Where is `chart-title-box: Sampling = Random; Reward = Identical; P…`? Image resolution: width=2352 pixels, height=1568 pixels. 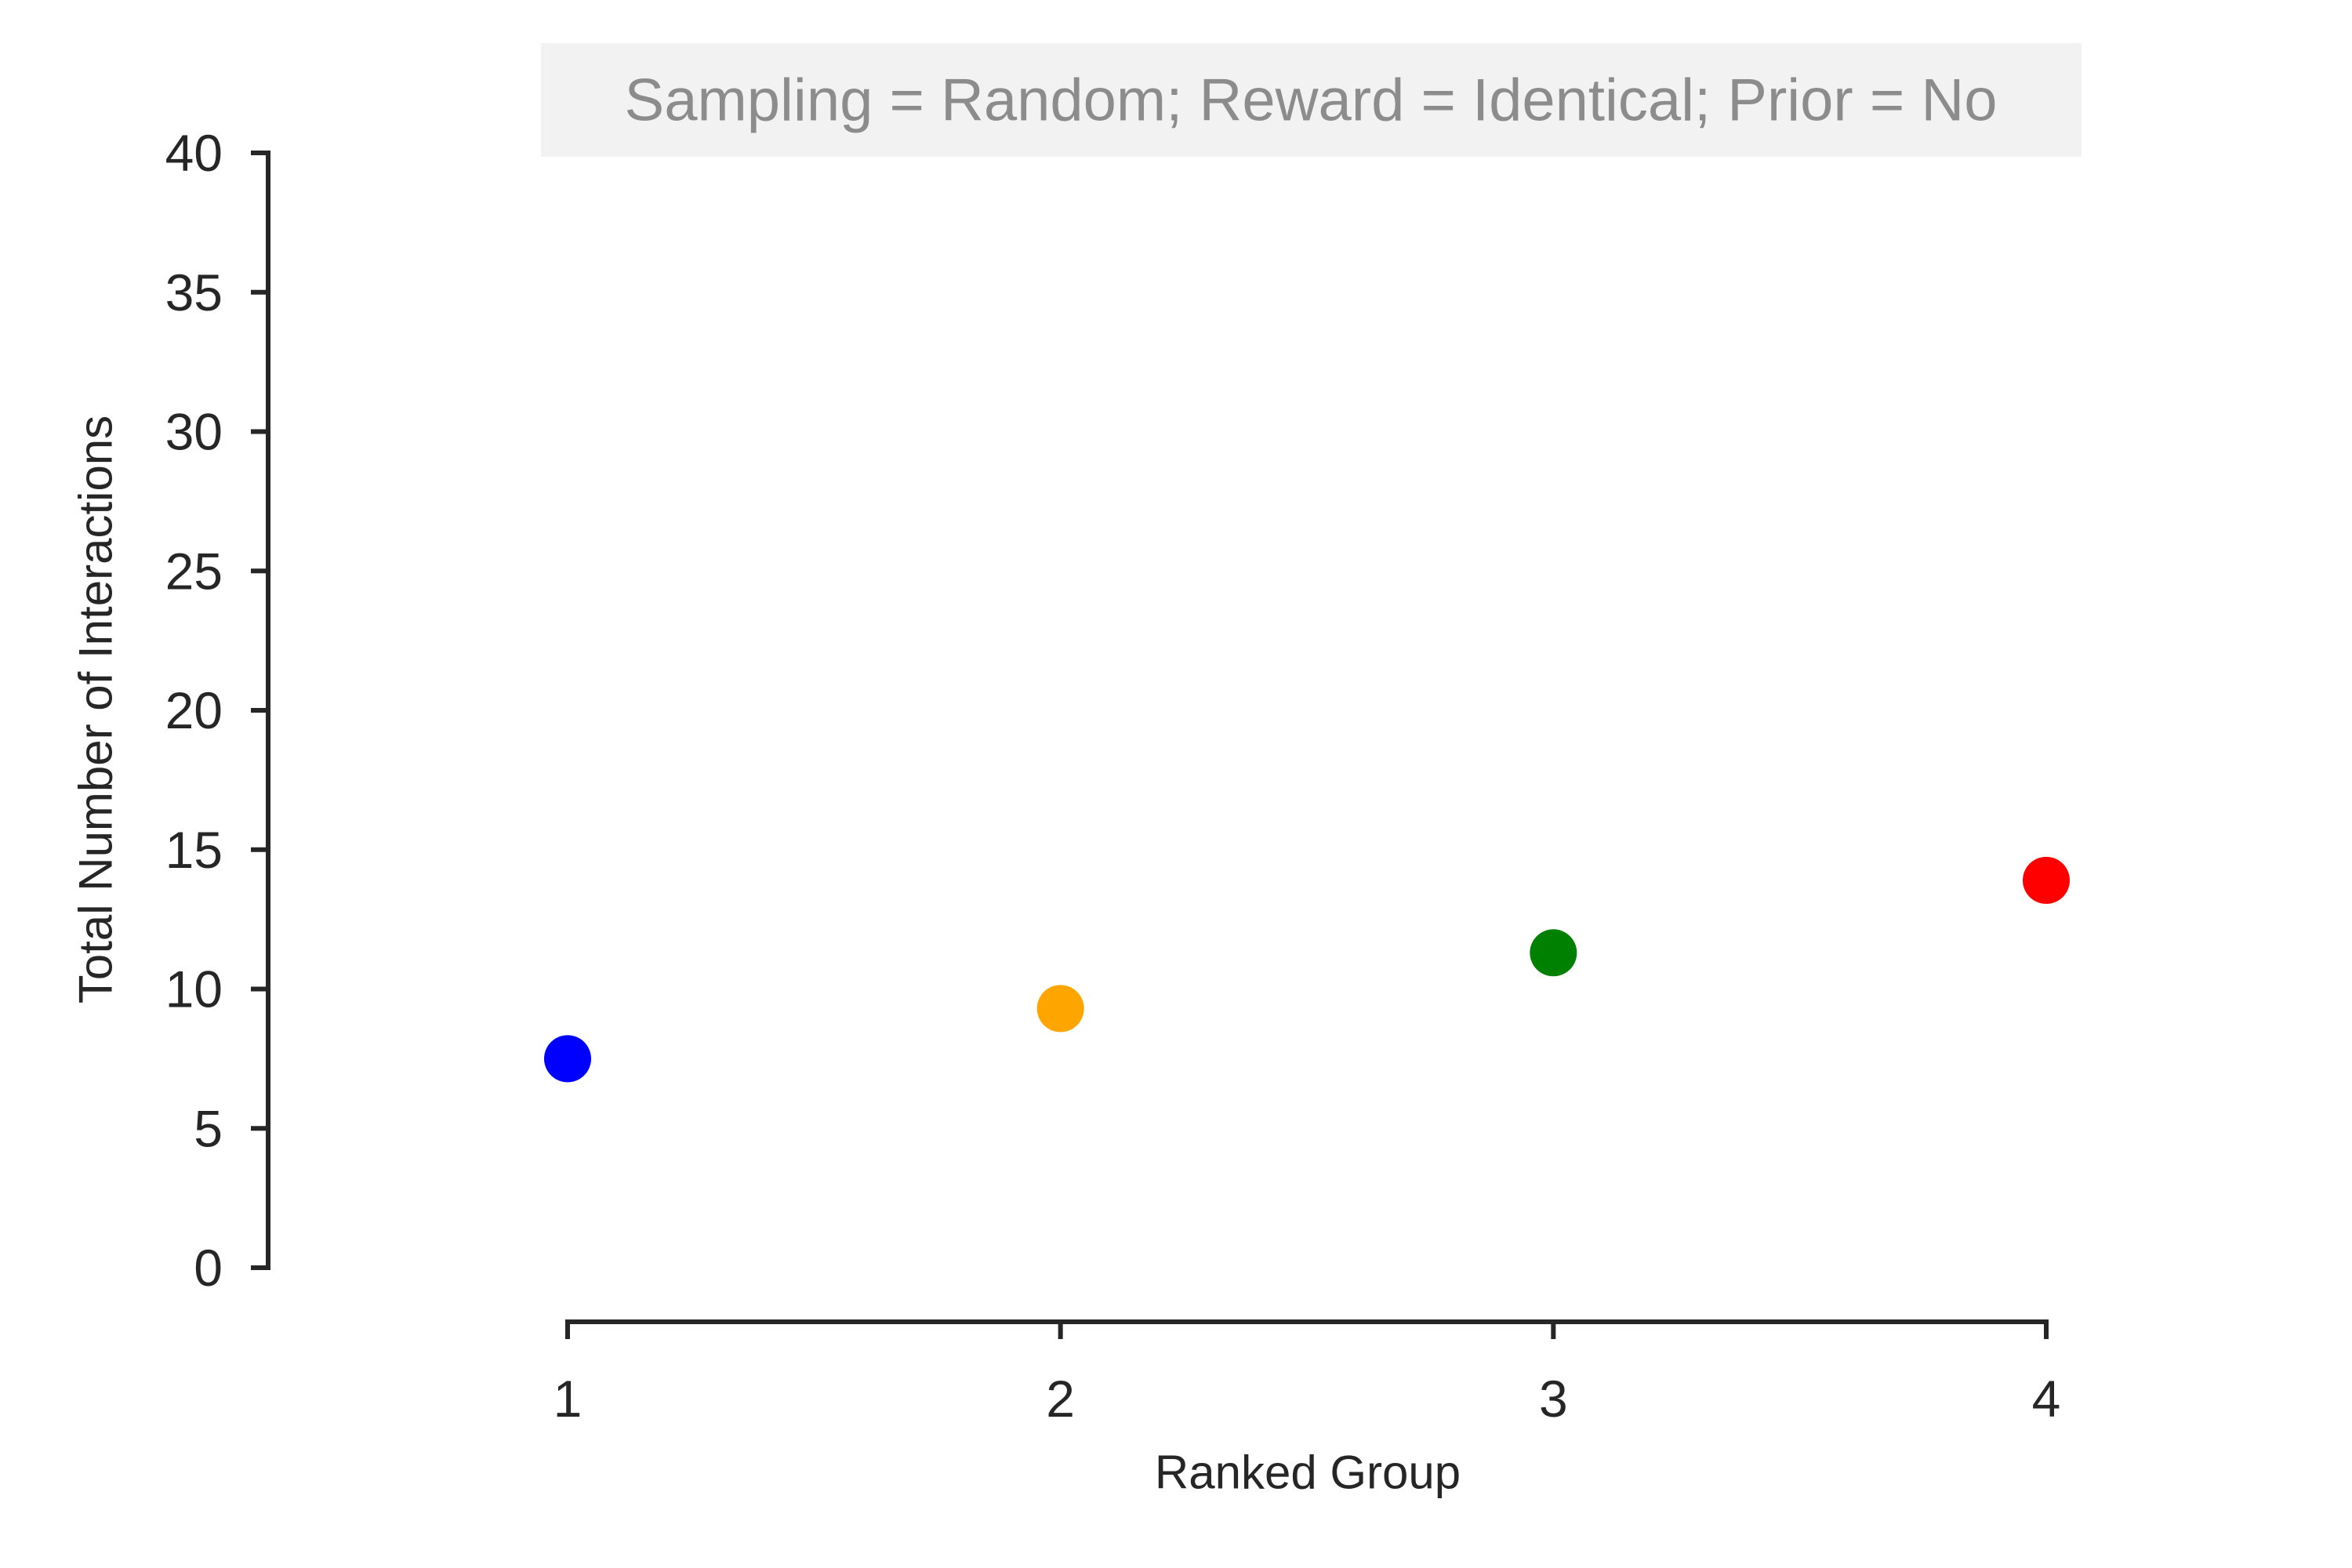
chart-title-box: Sampling = Random; Reward = Identical; P… is located at coordinates (1311, 100).